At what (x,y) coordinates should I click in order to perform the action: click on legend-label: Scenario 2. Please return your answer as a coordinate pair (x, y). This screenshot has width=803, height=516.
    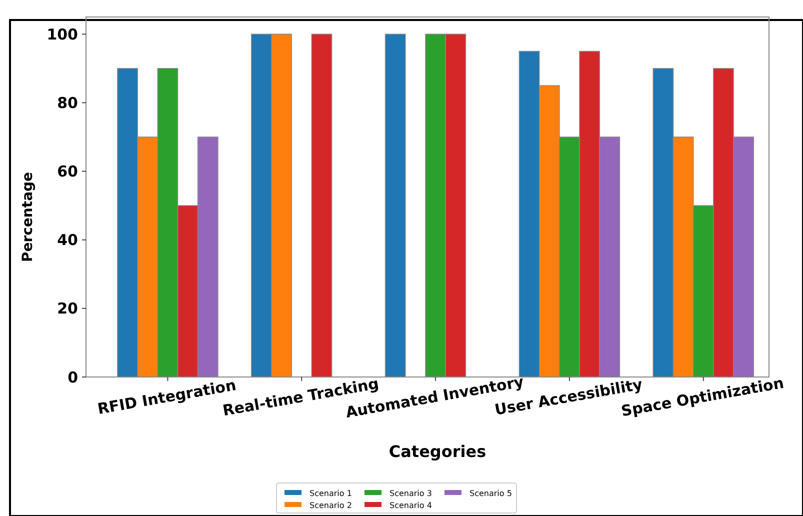
    Looking at the image, I should click on (331, 505).